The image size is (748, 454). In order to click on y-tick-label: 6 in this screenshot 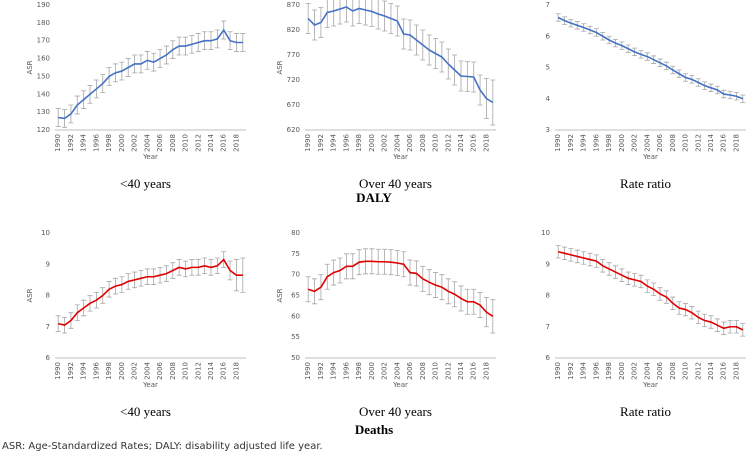, I will do `click(548, 36)`.